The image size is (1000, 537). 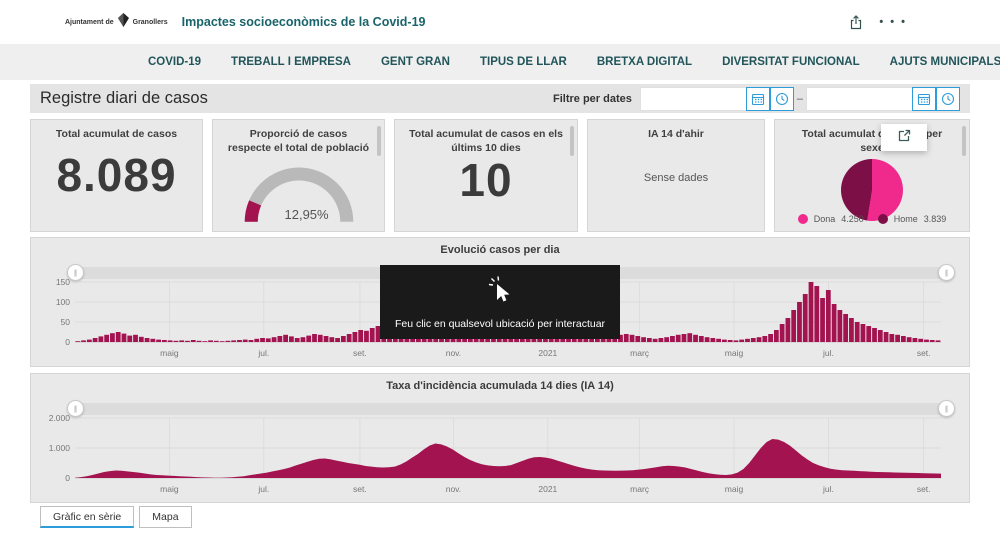 What do you see at coordinates (935, 219) in the screenshot?
I see `legend-home-value: 3.839` at bounding box center [935, 219].